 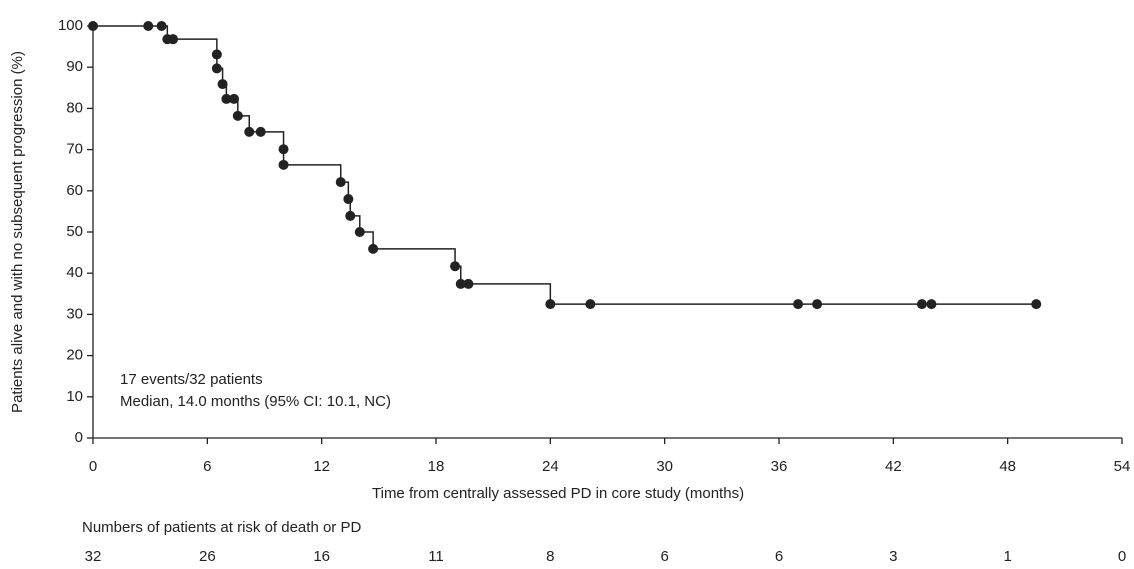 What do you see at coordinates (436, 556) in the screenshot?
I see `at-risk-value: 11` at bounding box center [436, 556].